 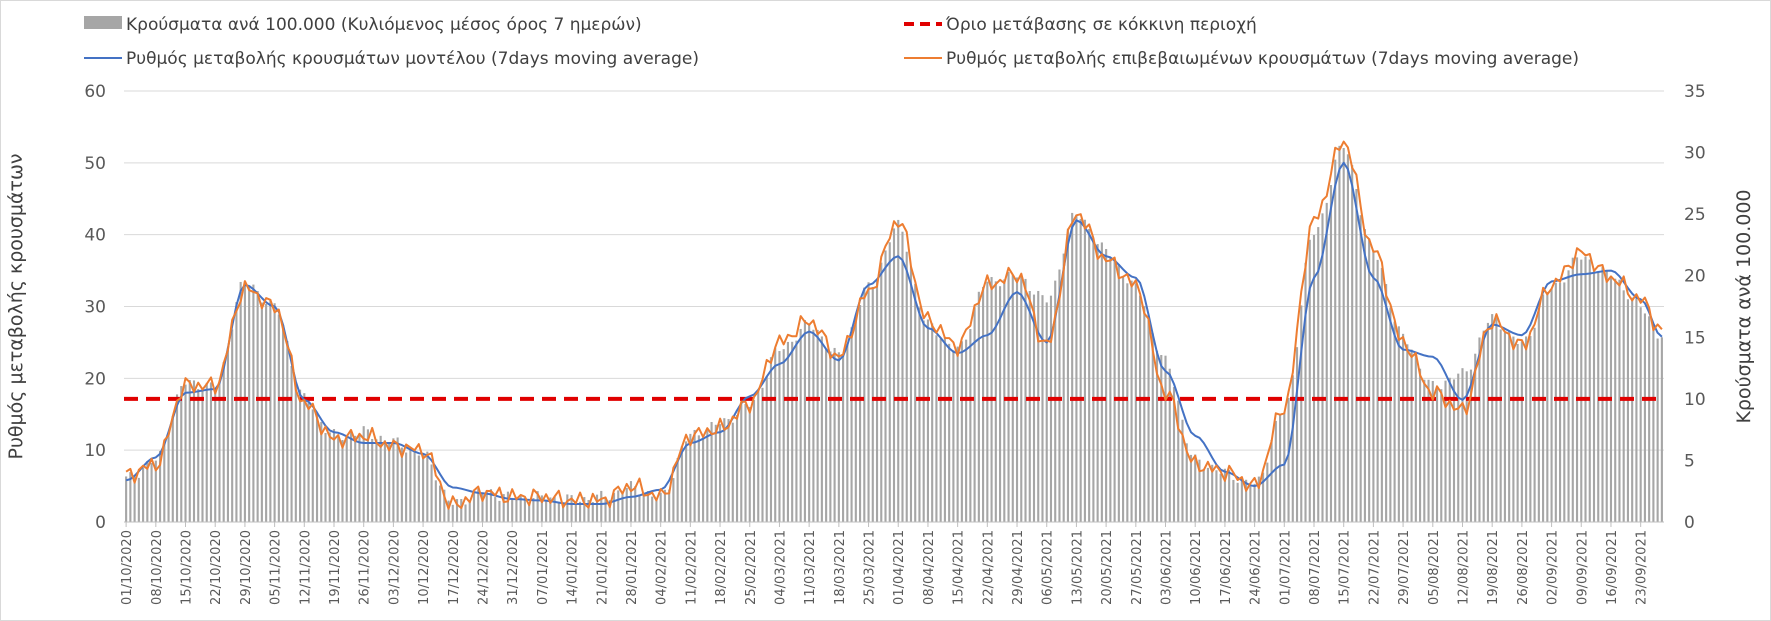 What do you see at coordinates (95, 92) in the screenshot?
I see `y-left-tick-label: 60` at bounding box center [95, 92].